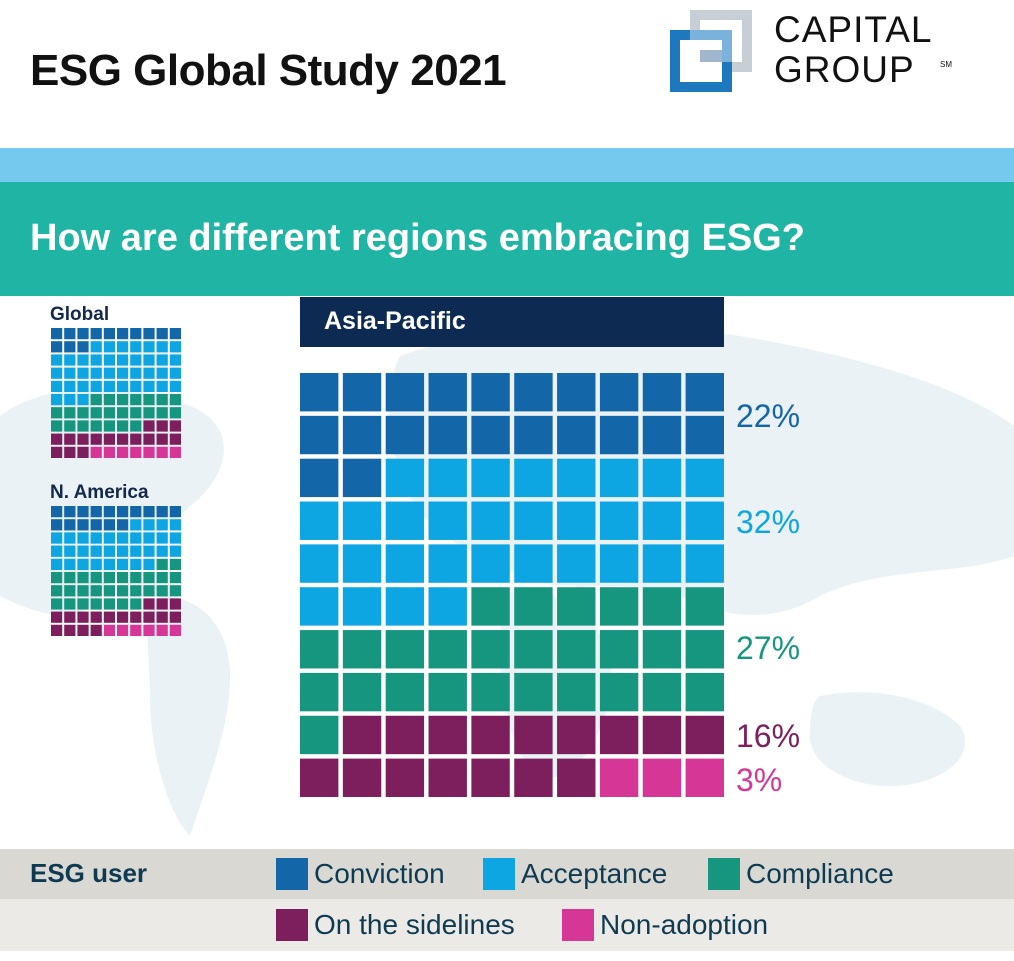  I want to click on asia-pacific-chart-title: Asia-Pacific, so click(395, 321).